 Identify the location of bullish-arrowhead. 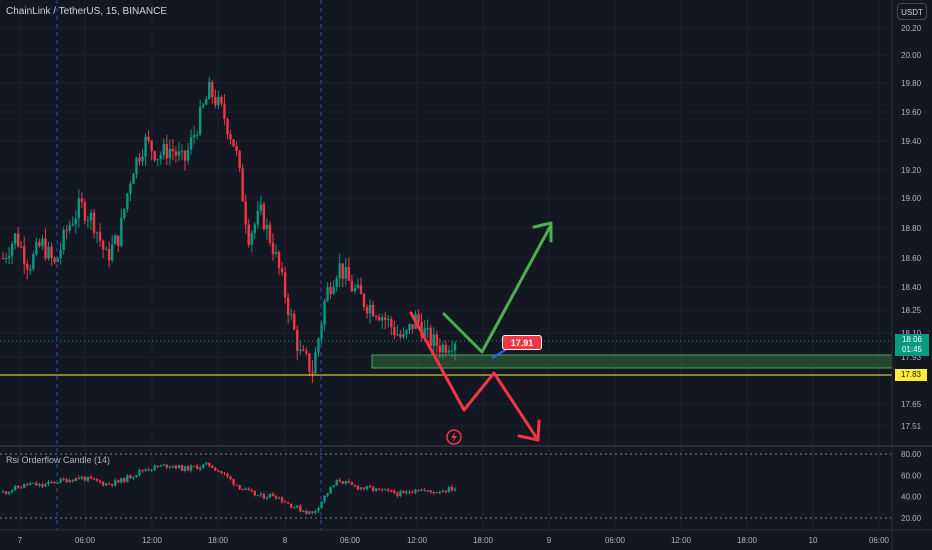
(542, 232).